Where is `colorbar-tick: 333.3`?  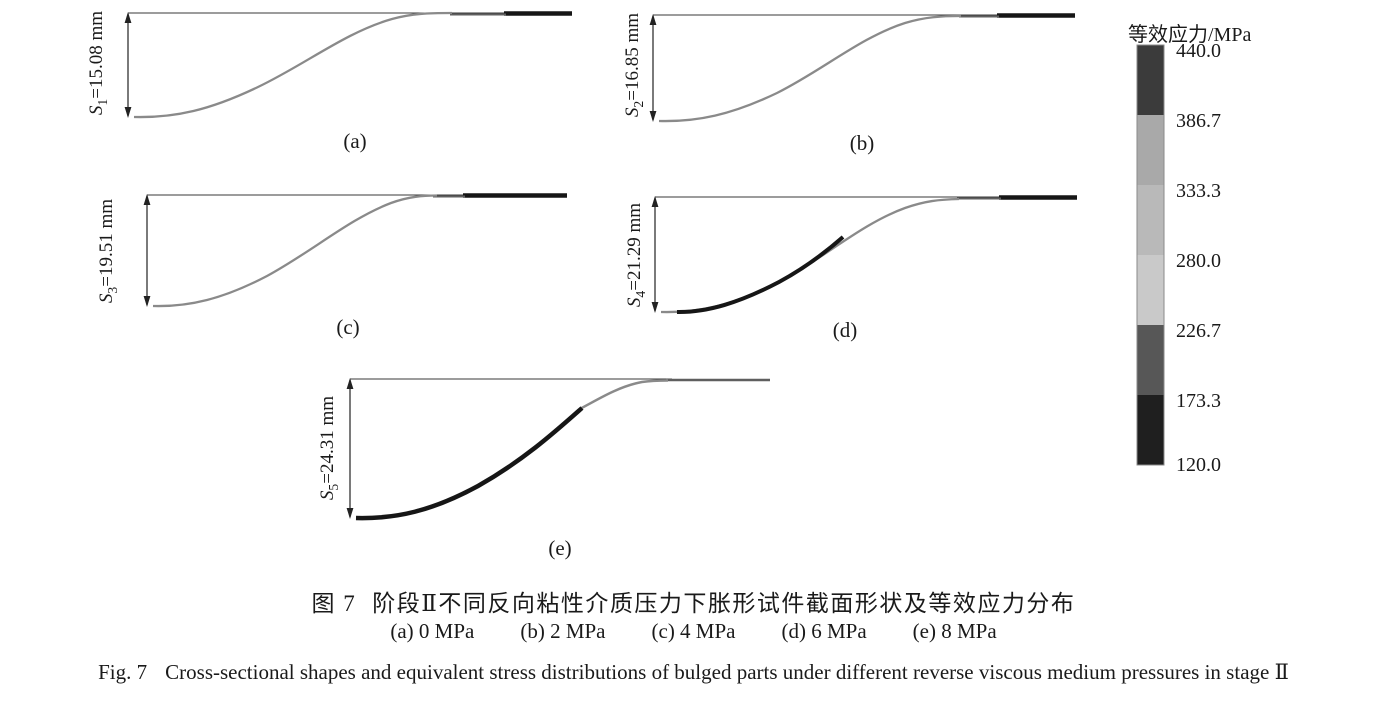 colorbar-tick: 333.3 is located at coordinates (1198, 191).